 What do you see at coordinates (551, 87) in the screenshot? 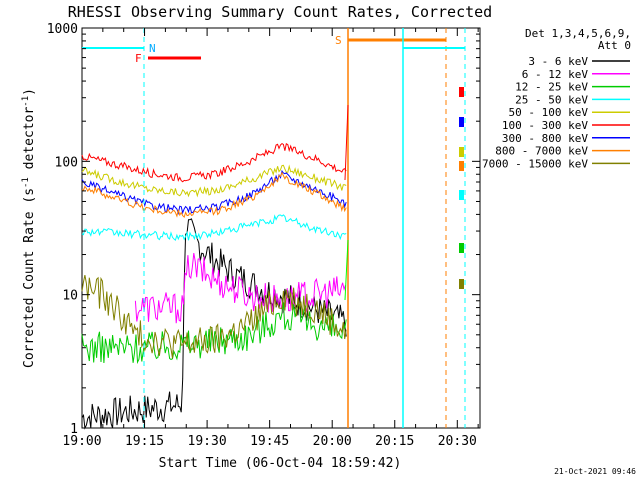
I see `legend-label-2: 12 - 25 keV` at bounding box center [551, 87].